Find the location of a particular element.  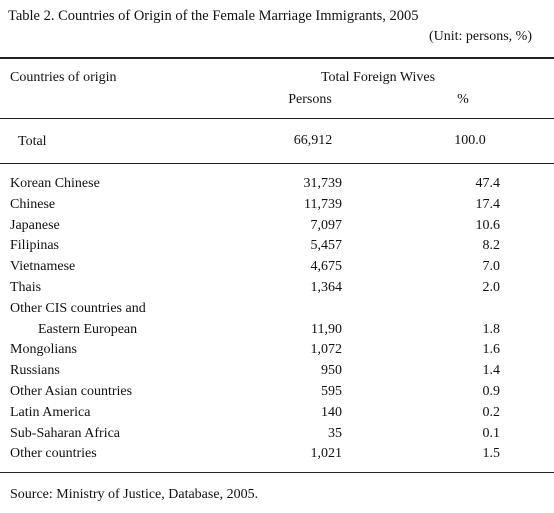

row-percent: 8.2 is located at coordinates (491, 246).